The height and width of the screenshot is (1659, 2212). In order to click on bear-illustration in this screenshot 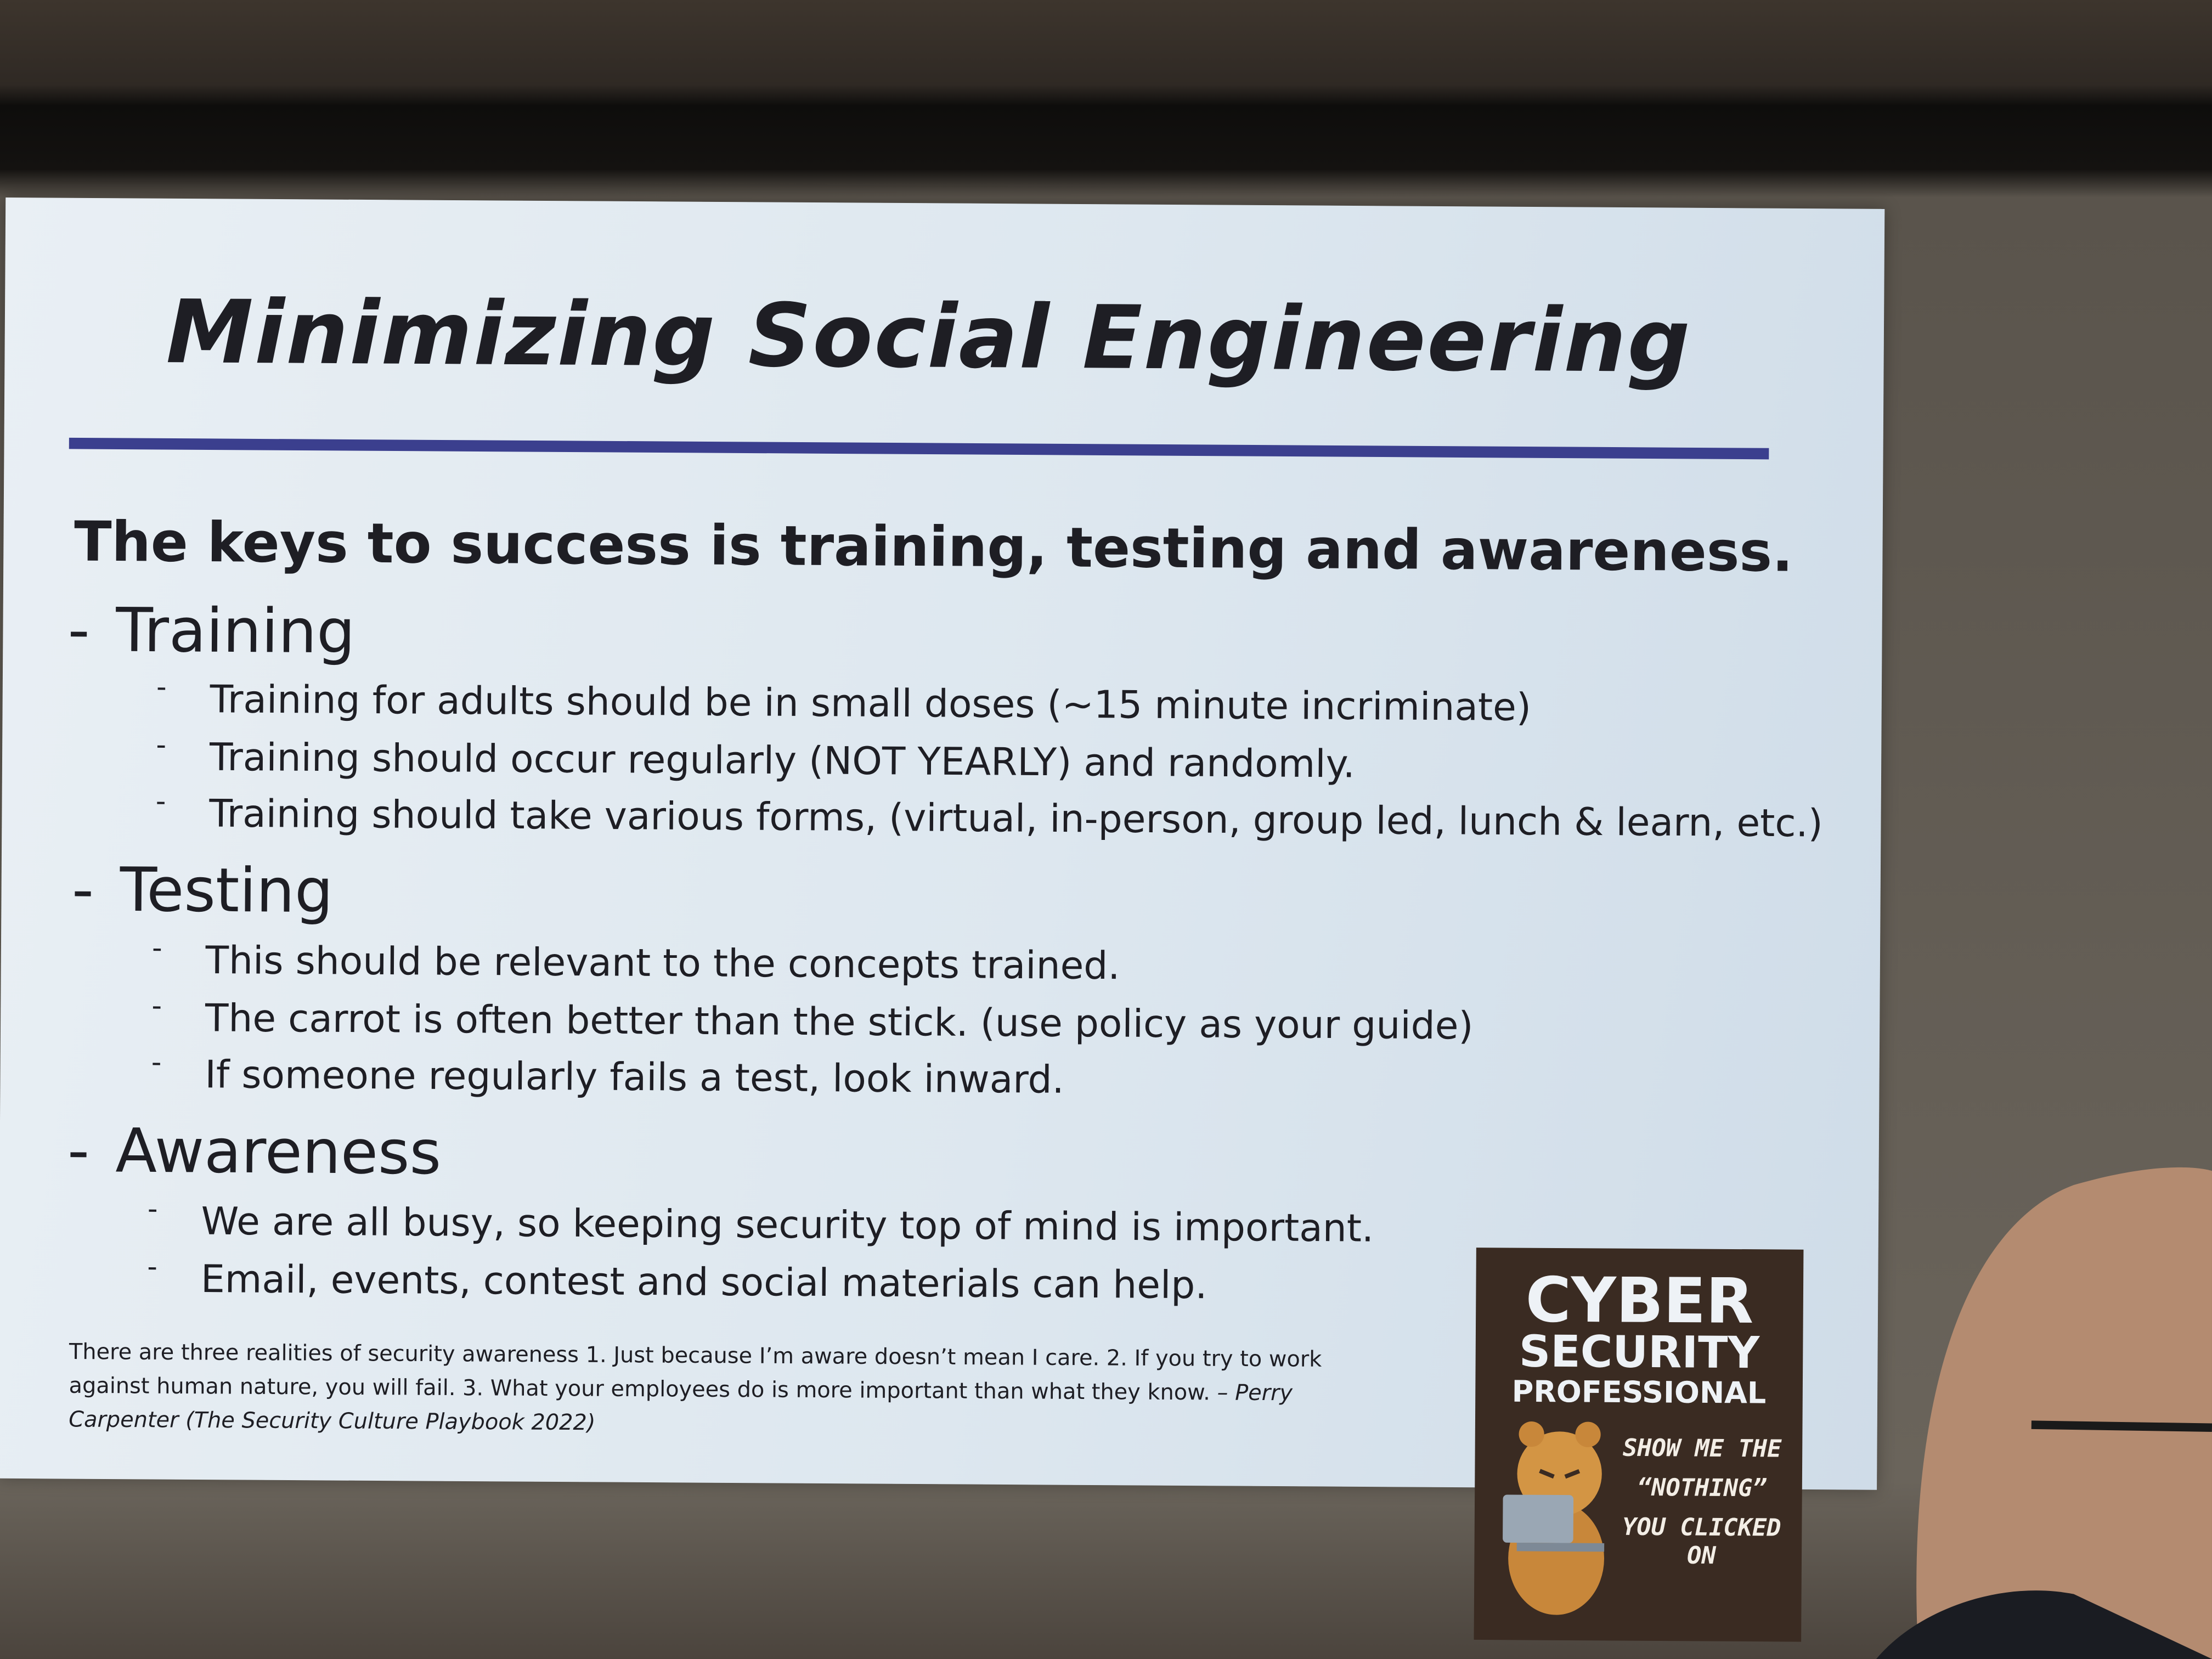, I will do `click(1554, 1518)`.